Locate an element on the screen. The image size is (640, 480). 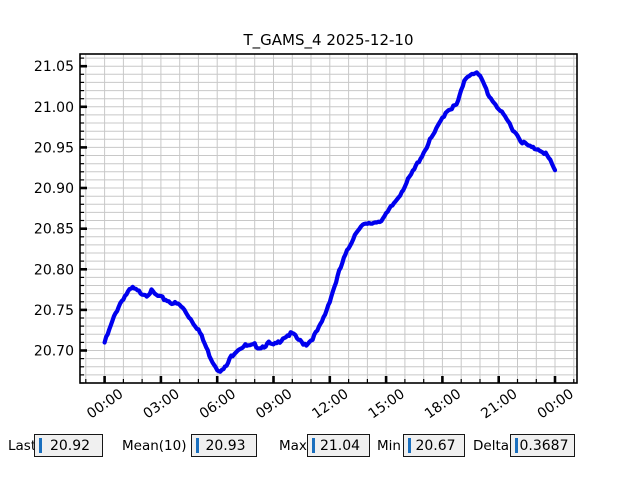
stat-value-max: 21.04 is located at coordinates (340, 445).